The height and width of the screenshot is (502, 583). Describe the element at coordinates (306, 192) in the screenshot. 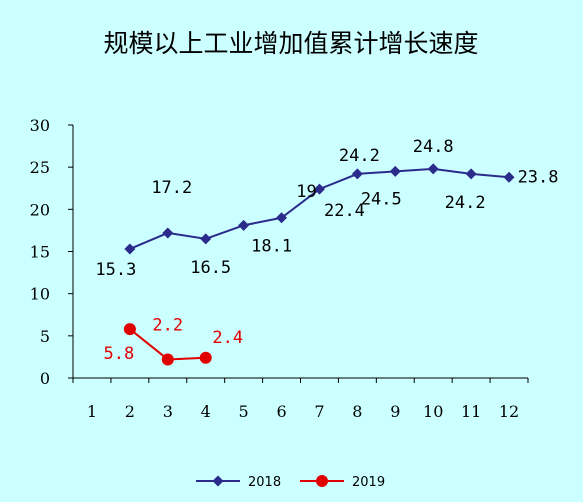

I see `data-label-2018: 19` at that location.